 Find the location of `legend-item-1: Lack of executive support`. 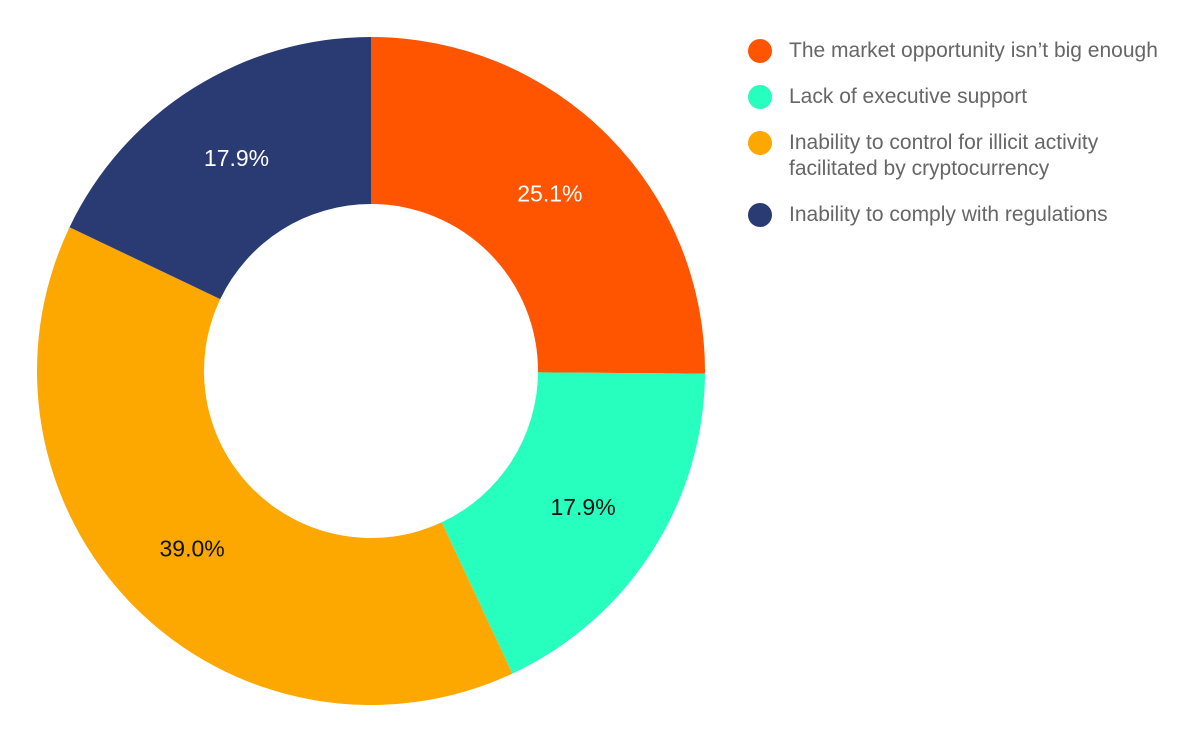

legend-item-1: Lack of executive support is located at coordinates (958, 97).